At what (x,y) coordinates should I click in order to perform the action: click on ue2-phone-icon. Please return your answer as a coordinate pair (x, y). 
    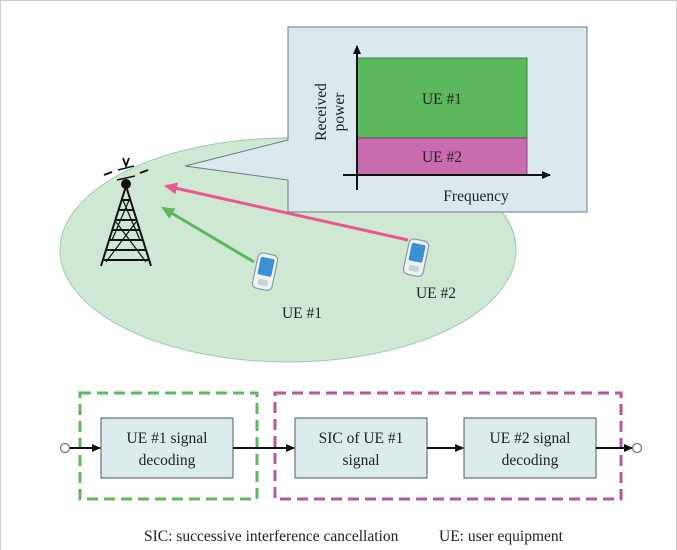
    Looking at the image, I should click on (416, 258).